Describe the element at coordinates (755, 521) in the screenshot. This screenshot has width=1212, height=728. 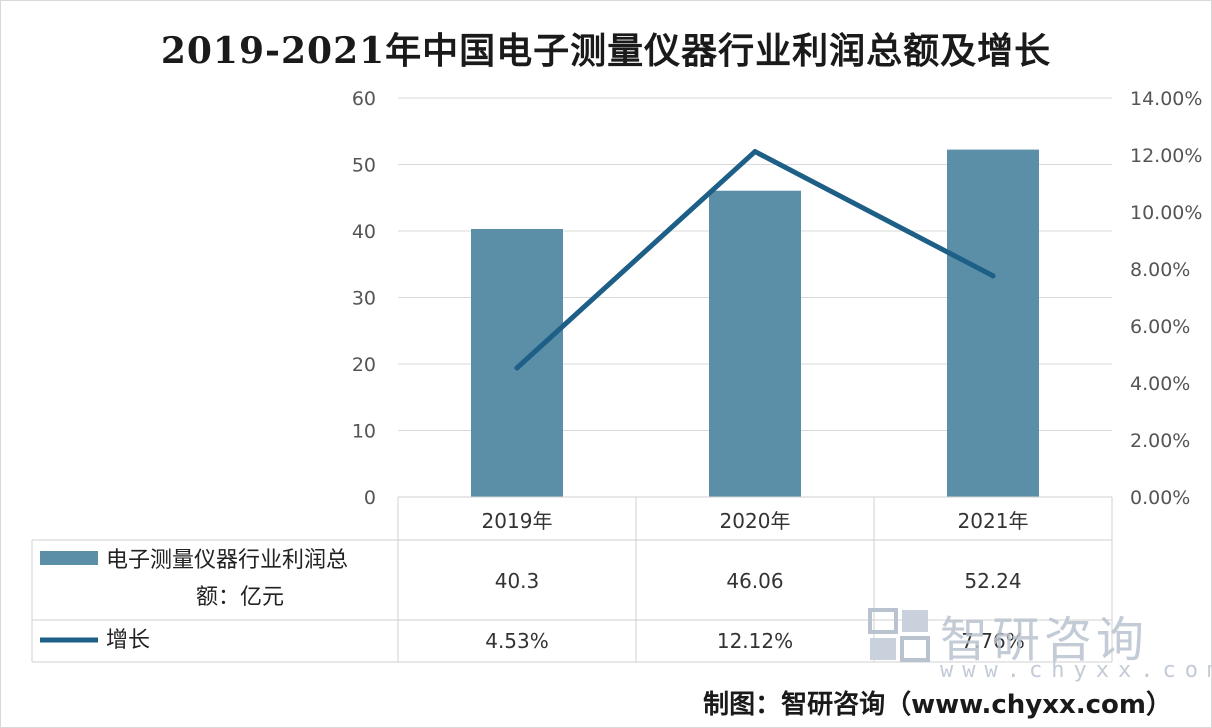
I see `category-label: 2020年` at that location.